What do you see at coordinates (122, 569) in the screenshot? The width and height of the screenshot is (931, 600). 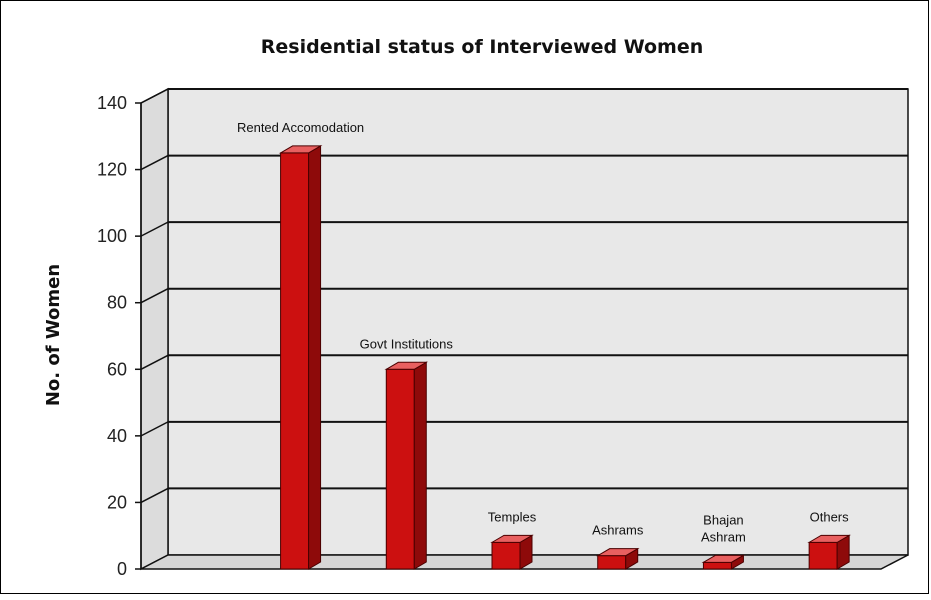 I see `y-tick-label: 0` at bounding box center [122, 569].